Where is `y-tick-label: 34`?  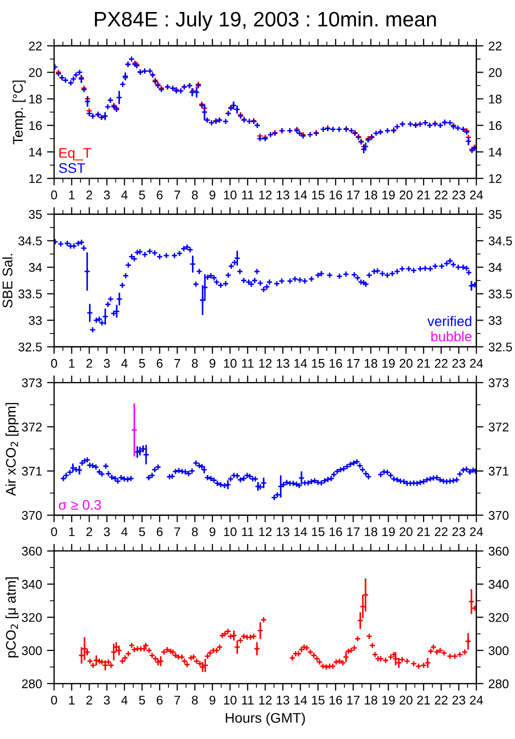 y-tick-label: 34 is located at coordinates (35, 267).